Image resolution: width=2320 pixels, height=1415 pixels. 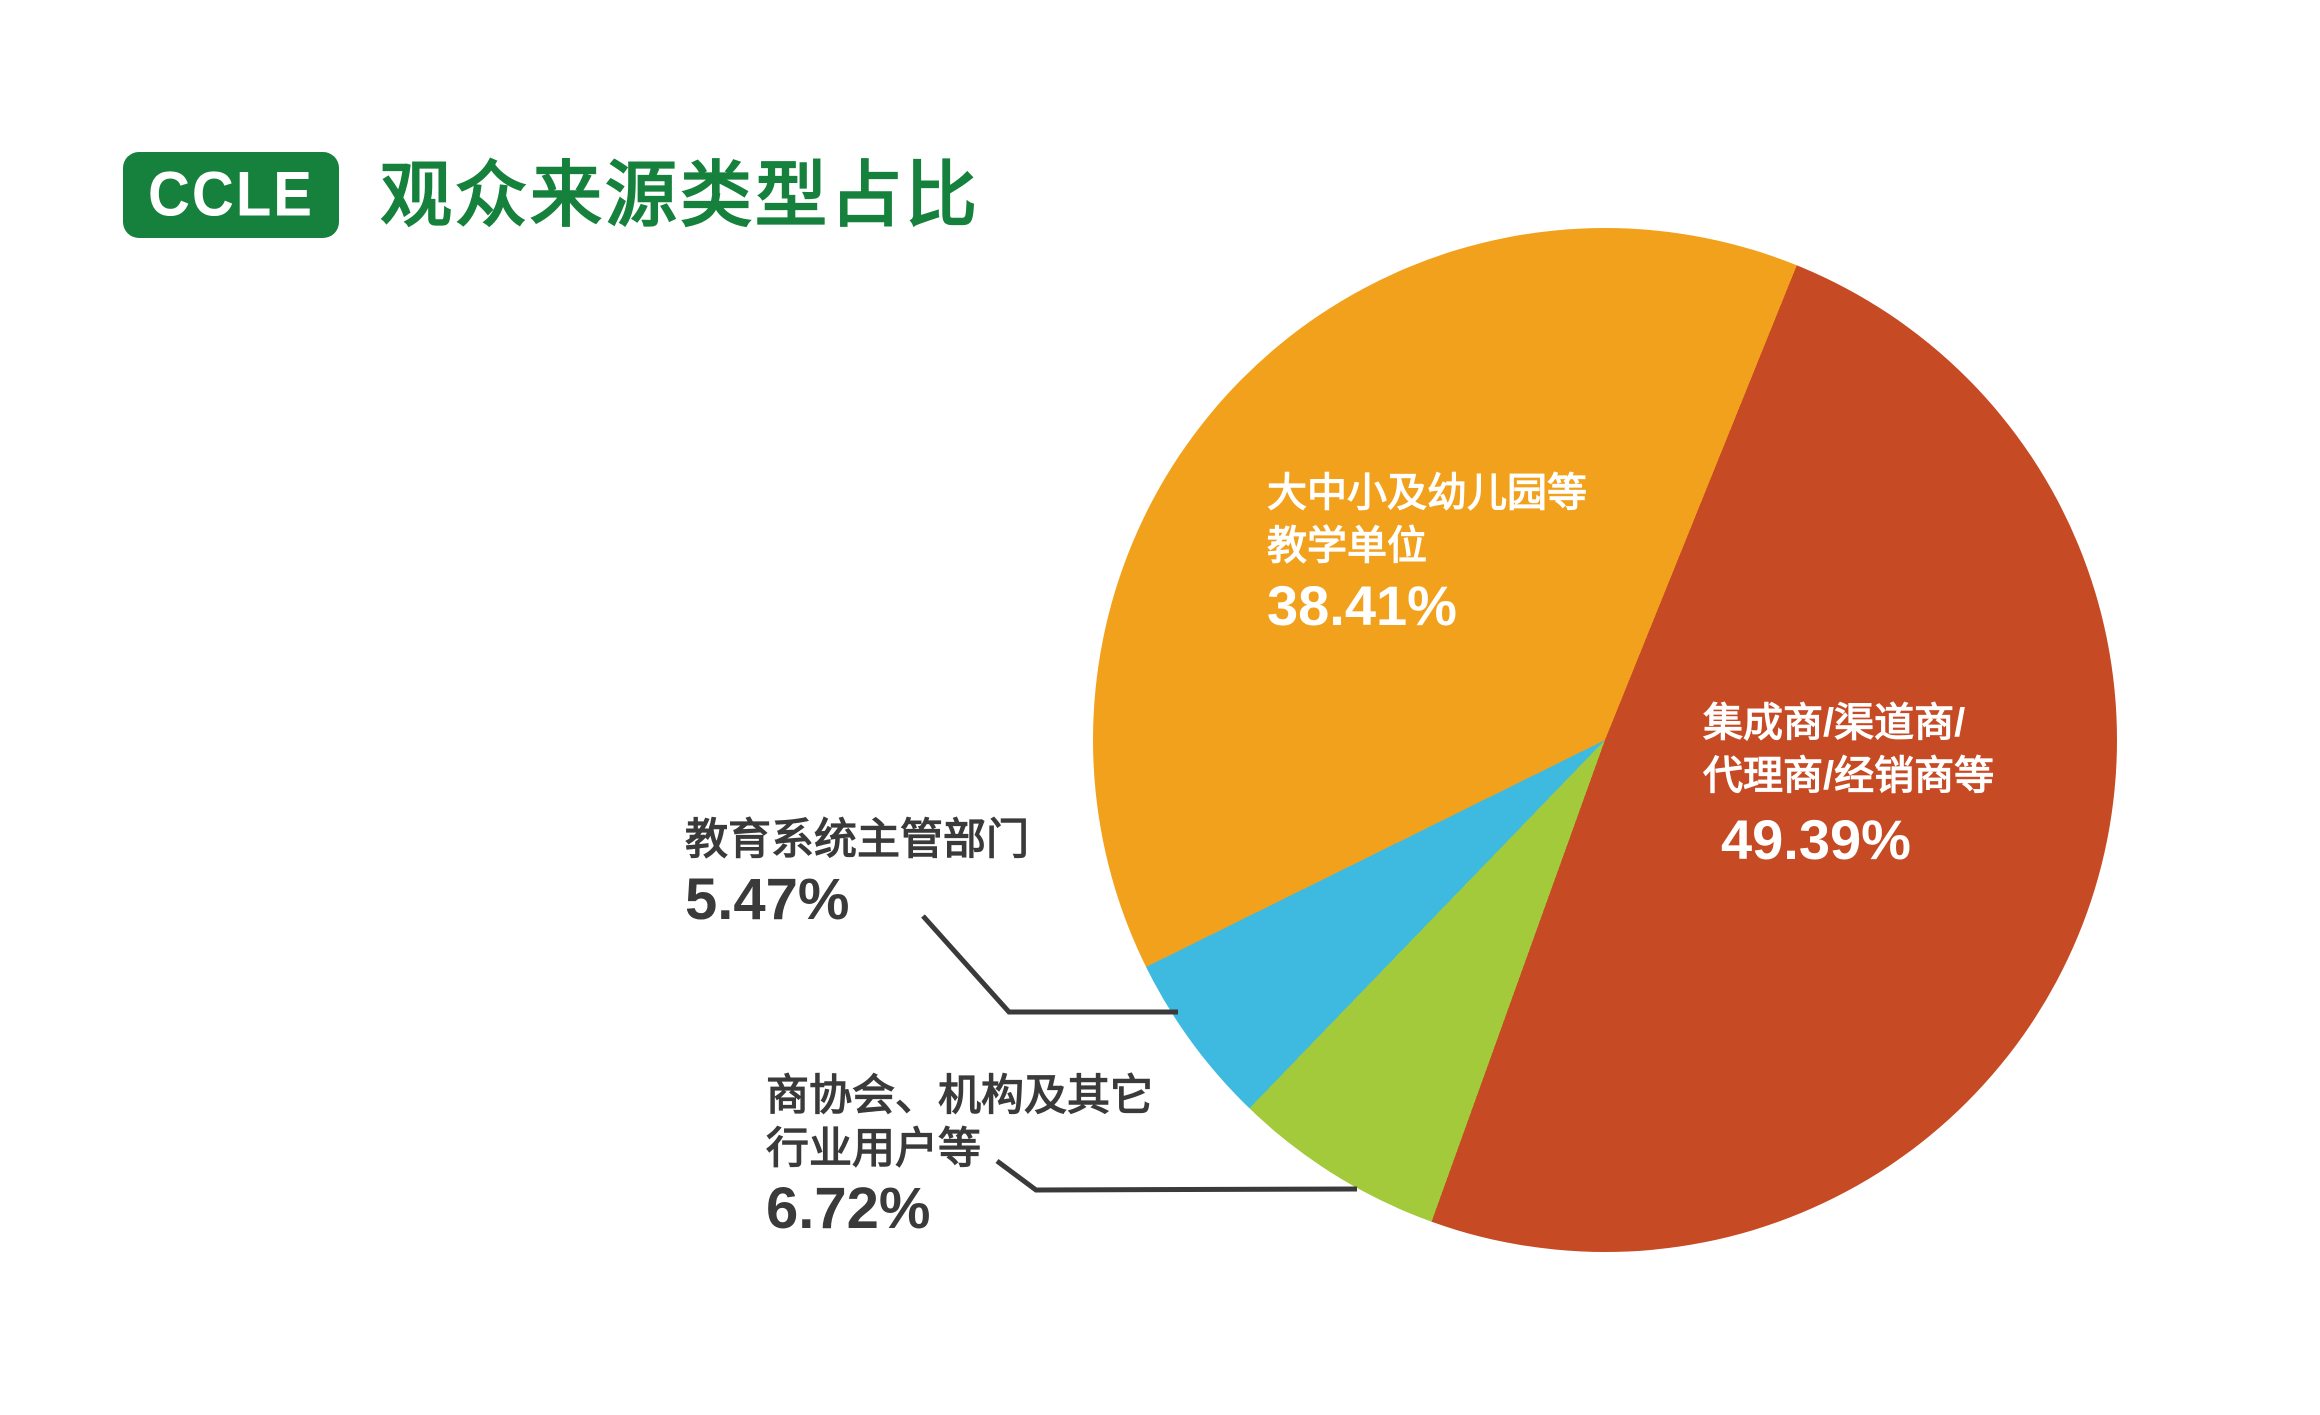 What do you see at coordinates (680, 196) in the screenshot?
I see `page-title: 观众来源类型占比` at bounding box center [680, 196].